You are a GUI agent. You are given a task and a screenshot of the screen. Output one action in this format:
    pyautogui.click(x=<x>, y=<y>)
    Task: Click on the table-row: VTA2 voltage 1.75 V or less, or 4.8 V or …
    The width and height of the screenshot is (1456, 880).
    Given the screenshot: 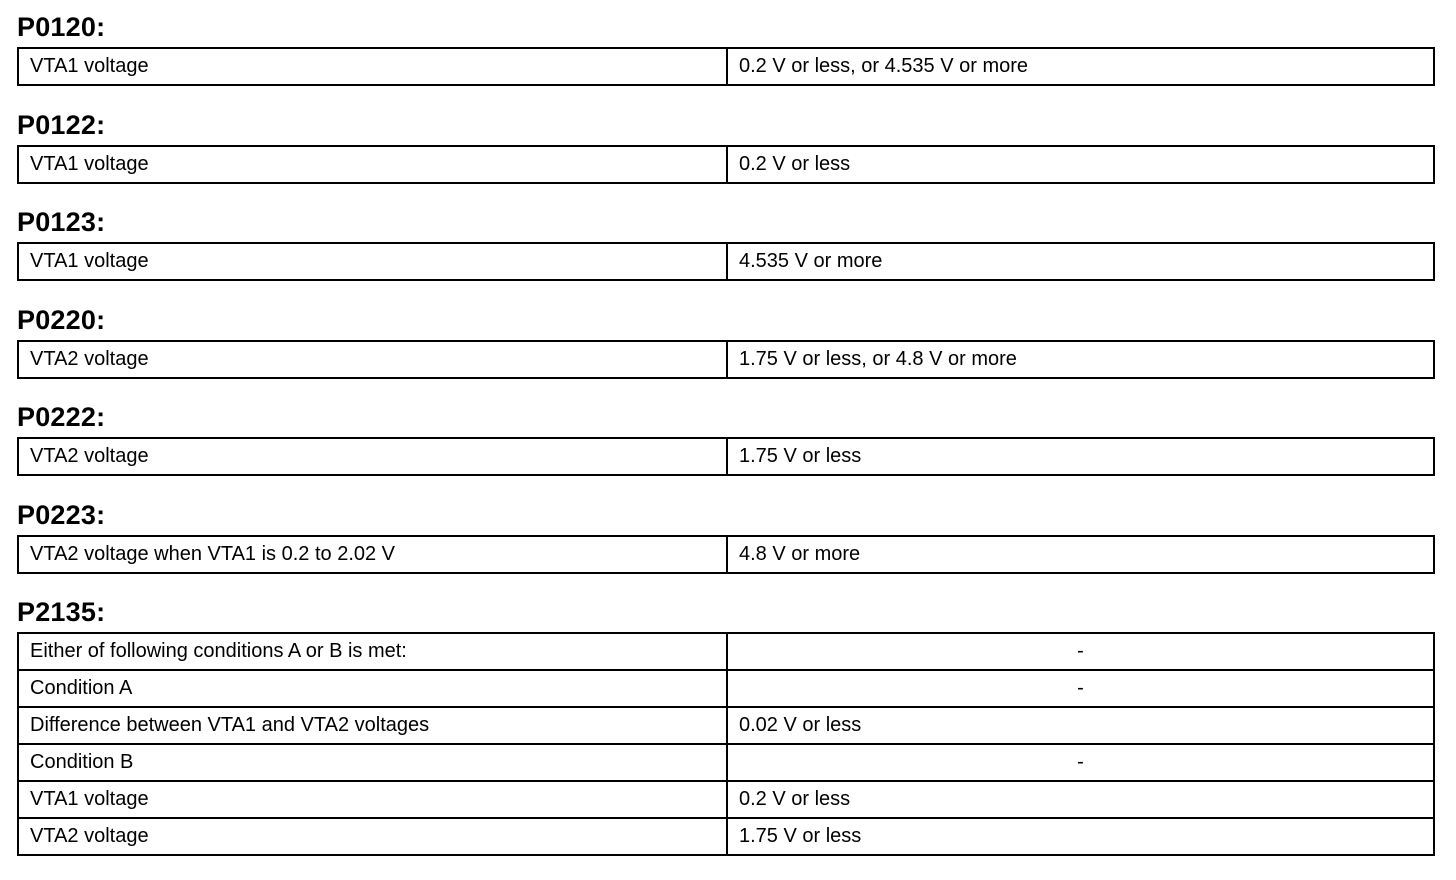 What is the action you would take?
    pyautogui.click(x=726, y=359)
    